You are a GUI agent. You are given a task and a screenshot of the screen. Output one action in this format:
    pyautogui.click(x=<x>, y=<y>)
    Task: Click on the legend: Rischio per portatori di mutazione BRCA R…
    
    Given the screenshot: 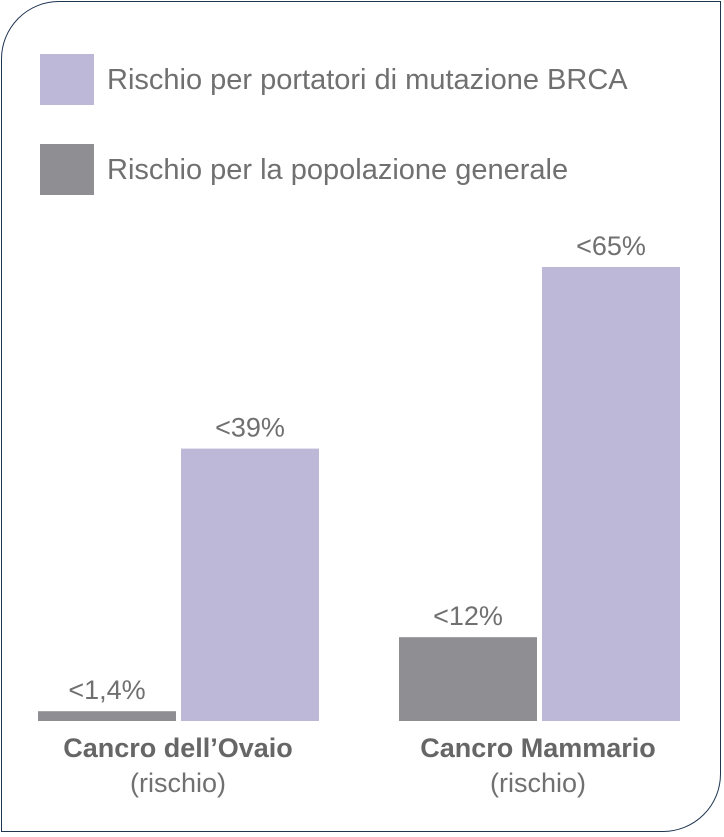 What is the action you would take?
    pyautogui.click(x=334, y=124)
    